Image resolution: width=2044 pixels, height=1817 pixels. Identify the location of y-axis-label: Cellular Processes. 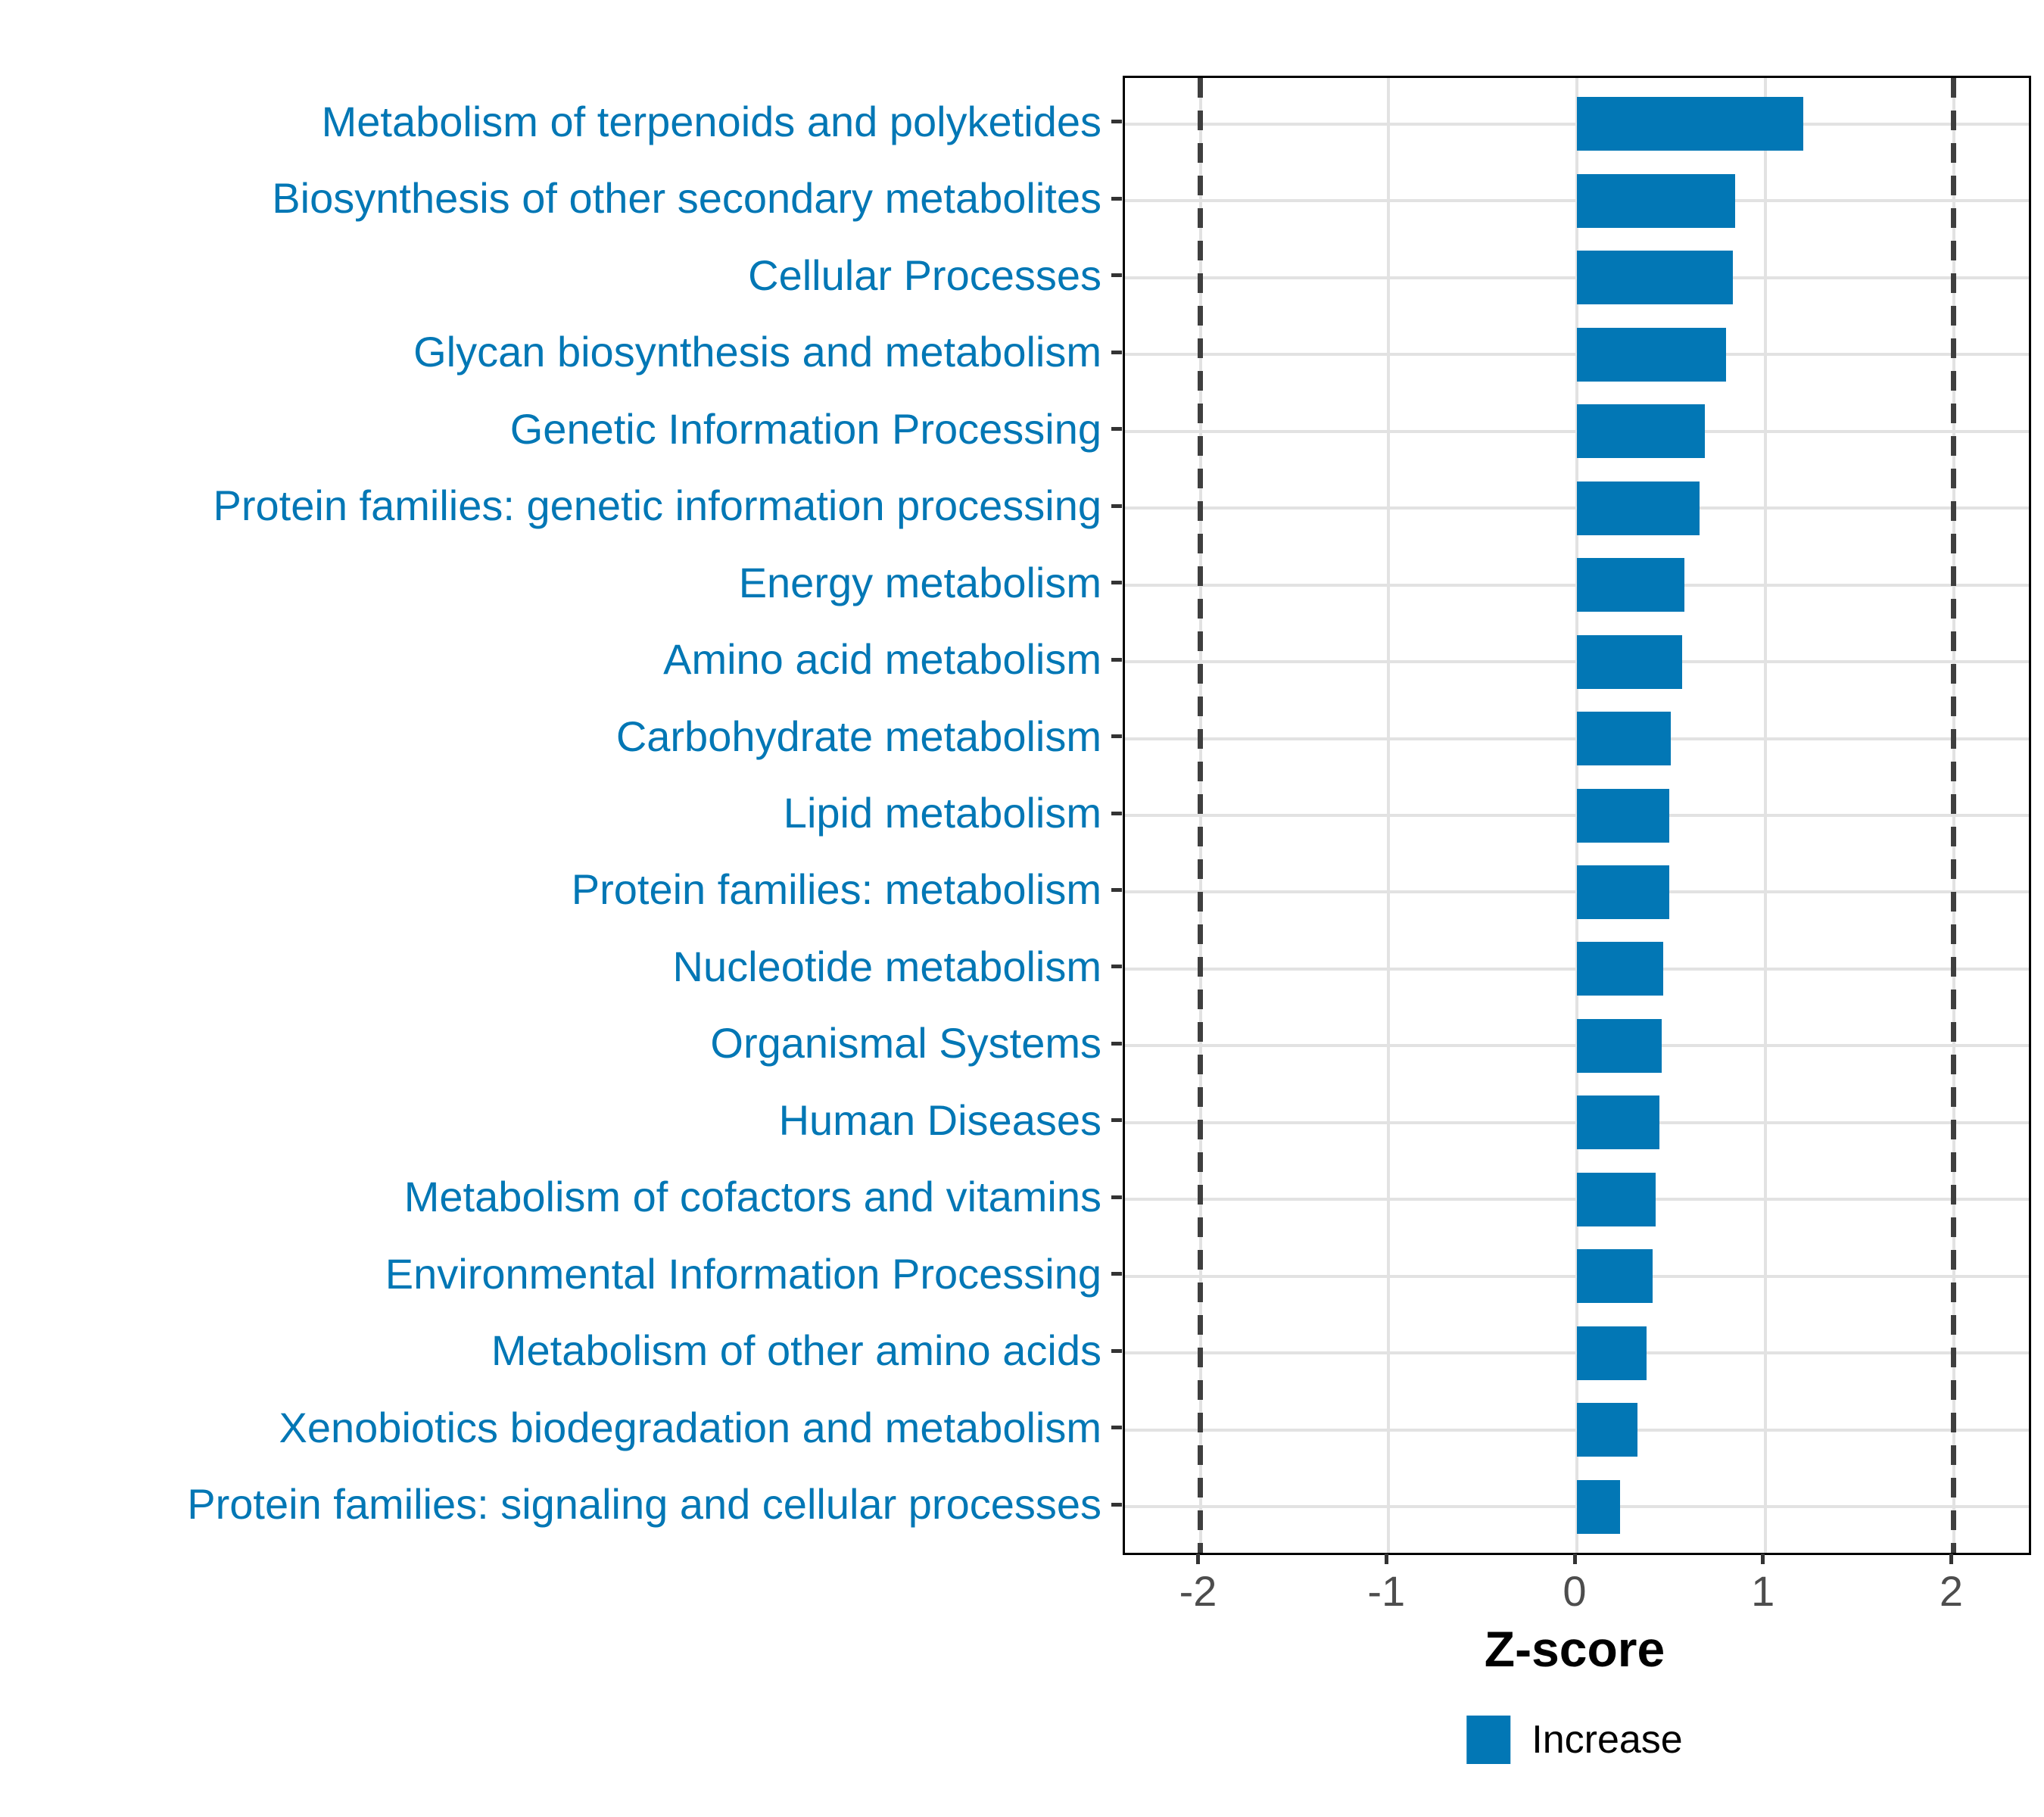
(924, 275).